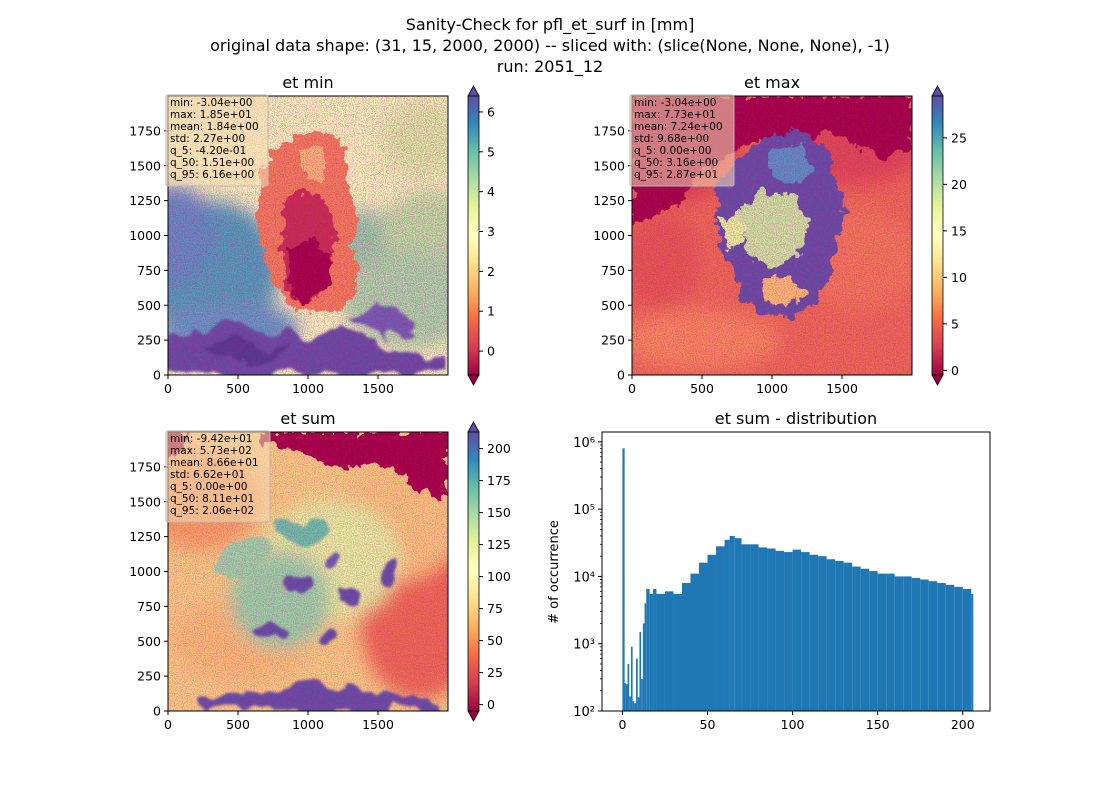  I want to click on colorbar: 0 25 50 75 100 125 150 175 200, so click(489, 571).